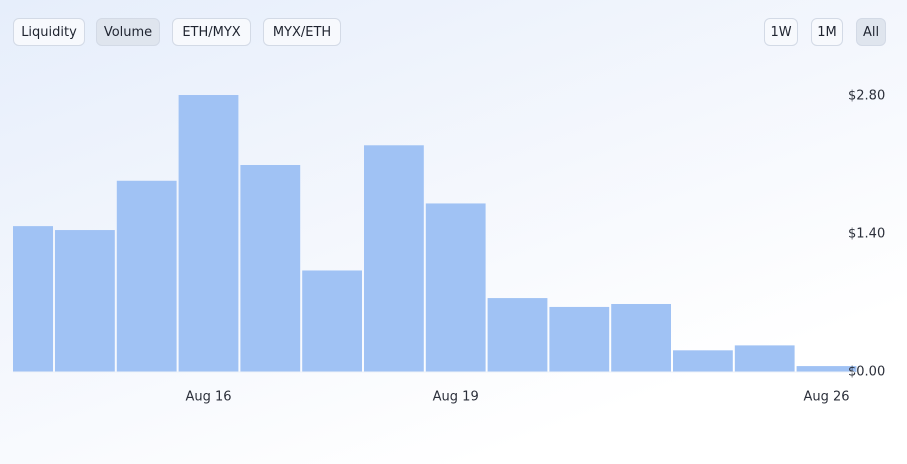 This screenshot has height=464, width=907. Describe the element at coordinates (873, 96) in the screenshot. I see `y-tick-label: $2.80m` at that location.